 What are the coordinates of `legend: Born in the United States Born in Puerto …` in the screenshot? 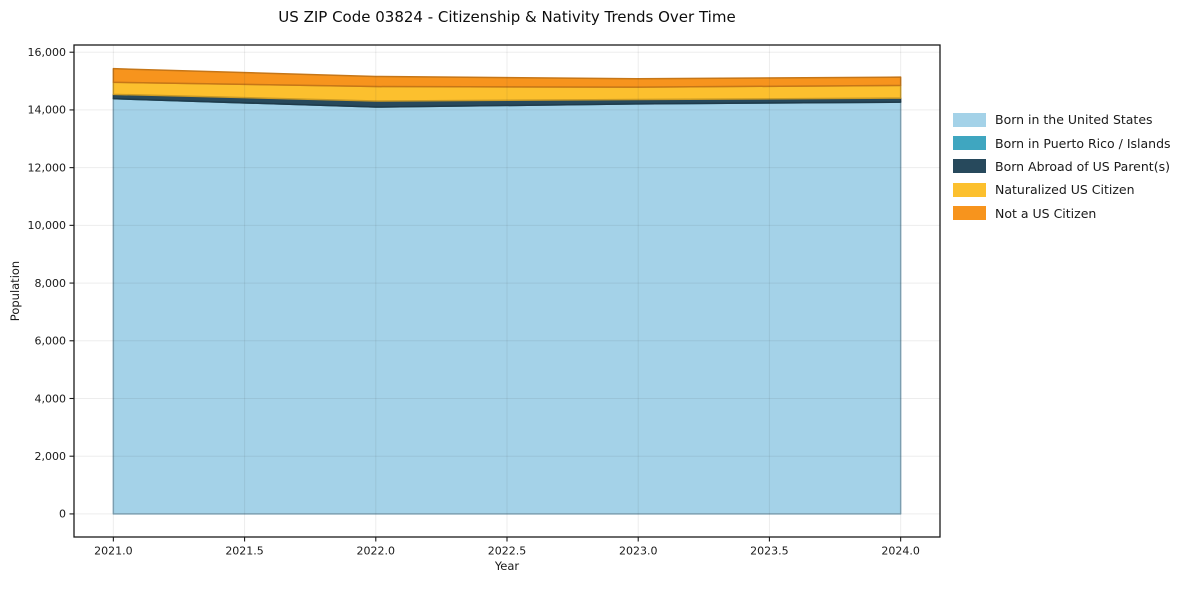 It's located at (1062, 166).